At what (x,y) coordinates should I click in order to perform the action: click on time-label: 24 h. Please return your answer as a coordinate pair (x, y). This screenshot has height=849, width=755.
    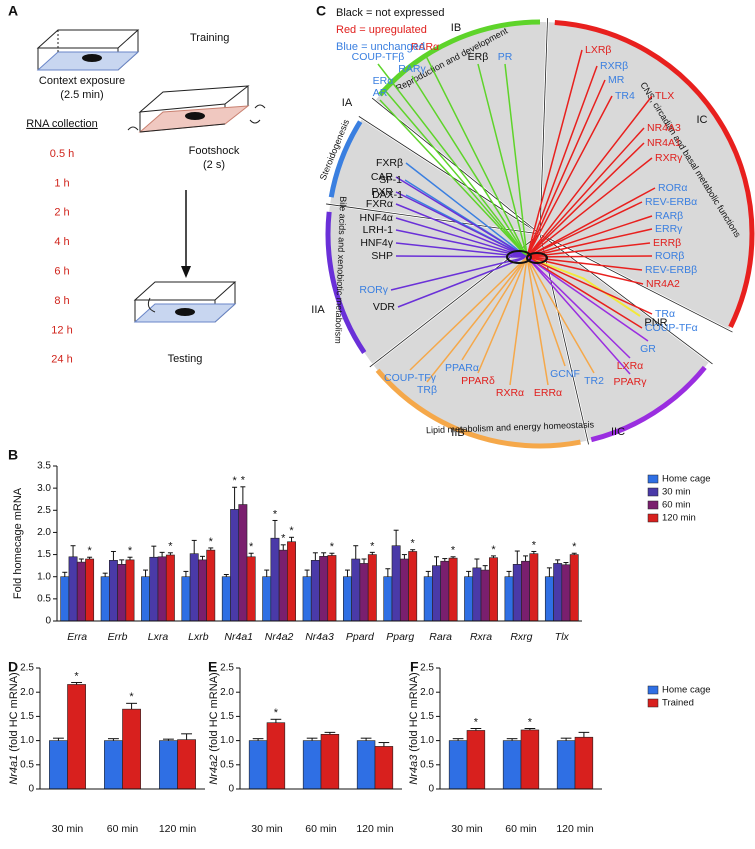
    Looking at the image, I should click on (61, 360).